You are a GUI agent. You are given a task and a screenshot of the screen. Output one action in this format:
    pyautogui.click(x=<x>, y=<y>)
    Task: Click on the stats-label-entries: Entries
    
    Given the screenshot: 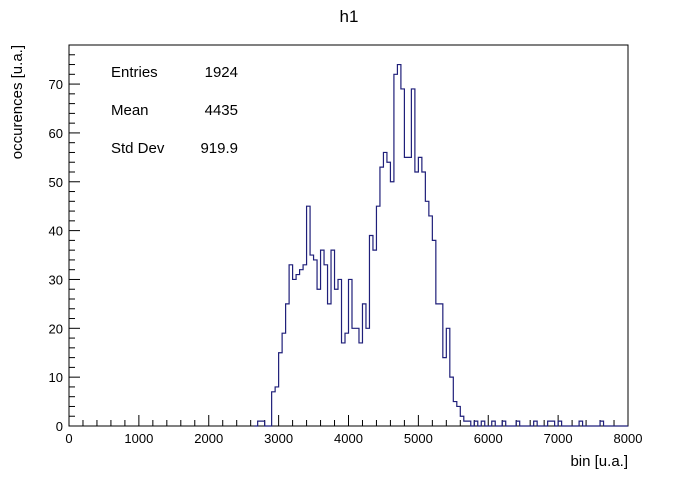 What is the action you would take?
    pyautogui.click(x=134, y=72)
    